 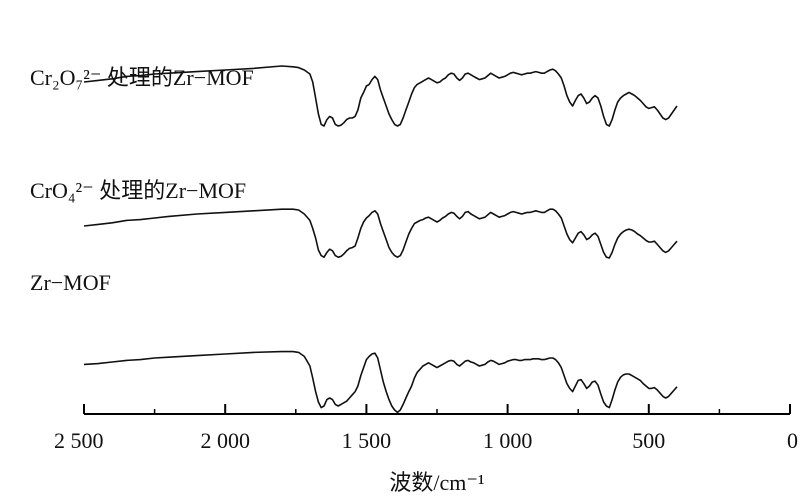 I want to click on series-labels: Cr₂O₇²⁻ 处理的Zr−MOF CrO₄²⁻ 处理的Zr−MOF Zr−MOF, so click(x=142, y=180).